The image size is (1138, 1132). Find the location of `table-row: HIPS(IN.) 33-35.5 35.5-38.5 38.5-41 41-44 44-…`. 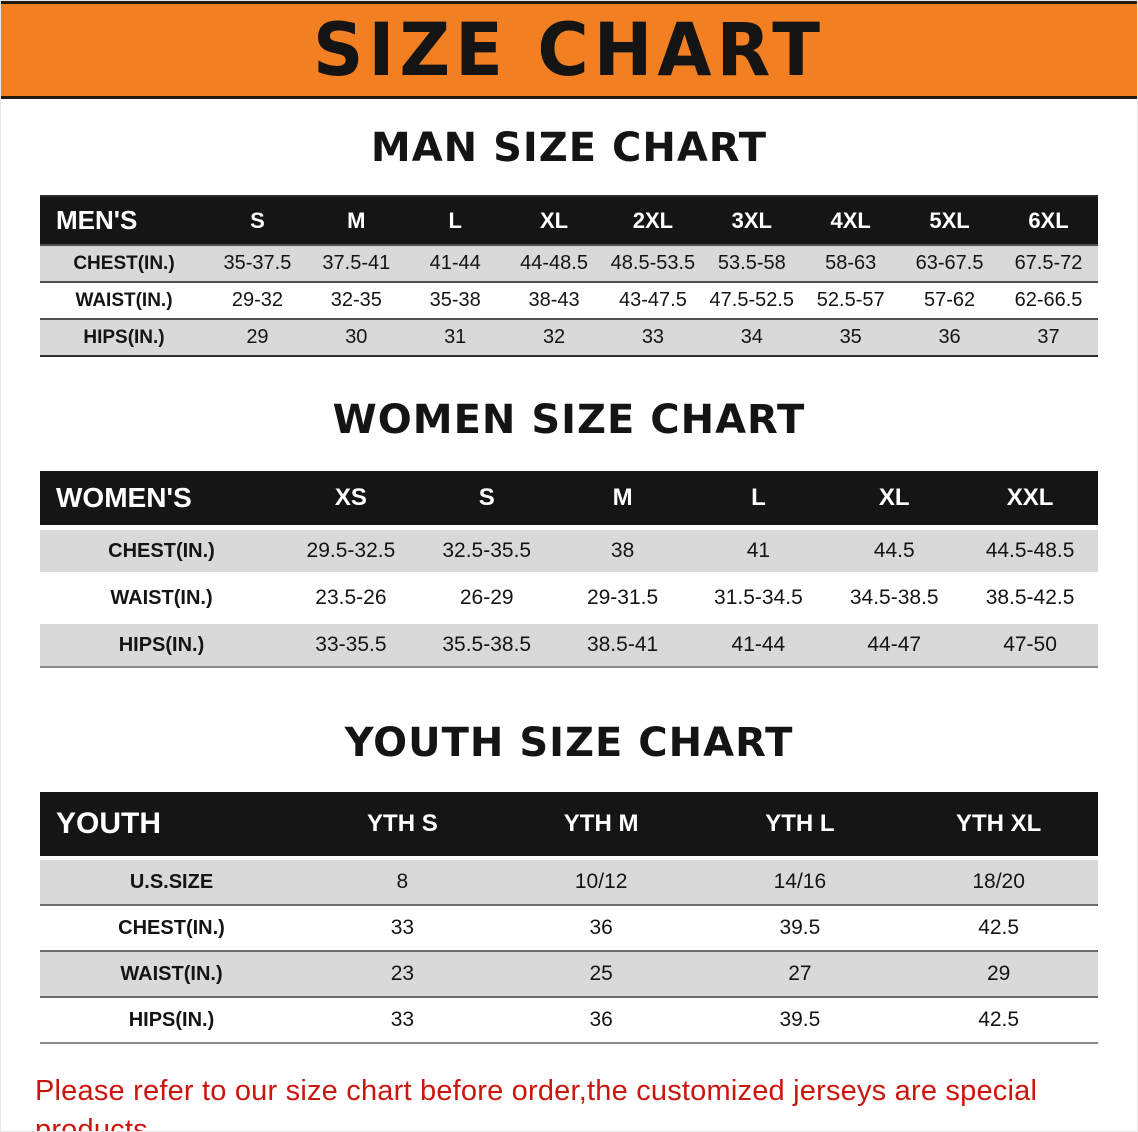

table-row: HIPS(IN.) 33-35.5 35.5-38.5 38.5-41 41-44 44-… is located at coordinates (569, 644).